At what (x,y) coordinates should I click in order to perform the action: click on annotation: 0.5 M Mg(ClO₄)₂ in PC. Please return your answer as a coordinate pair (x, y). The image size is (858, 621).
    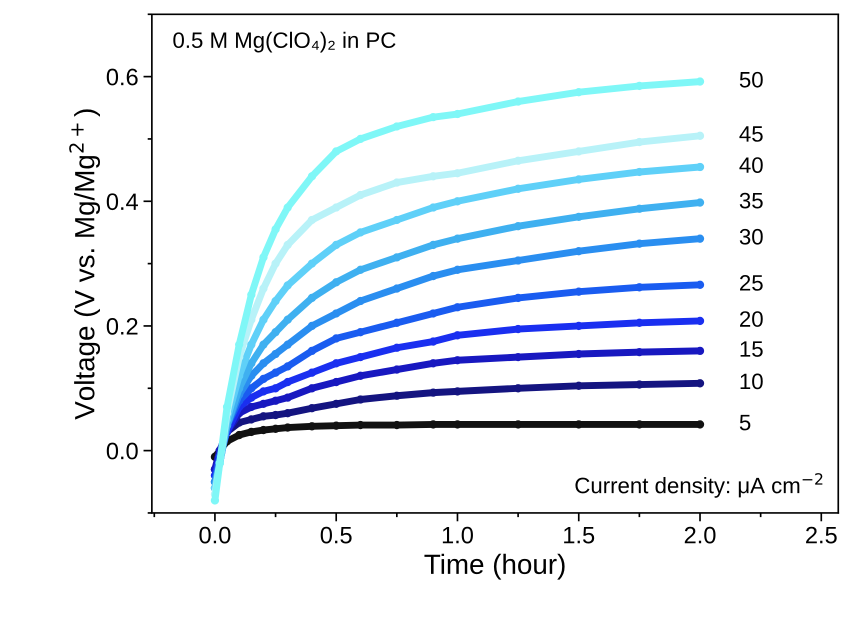
    Looking at the image, I should click on (284, 42).